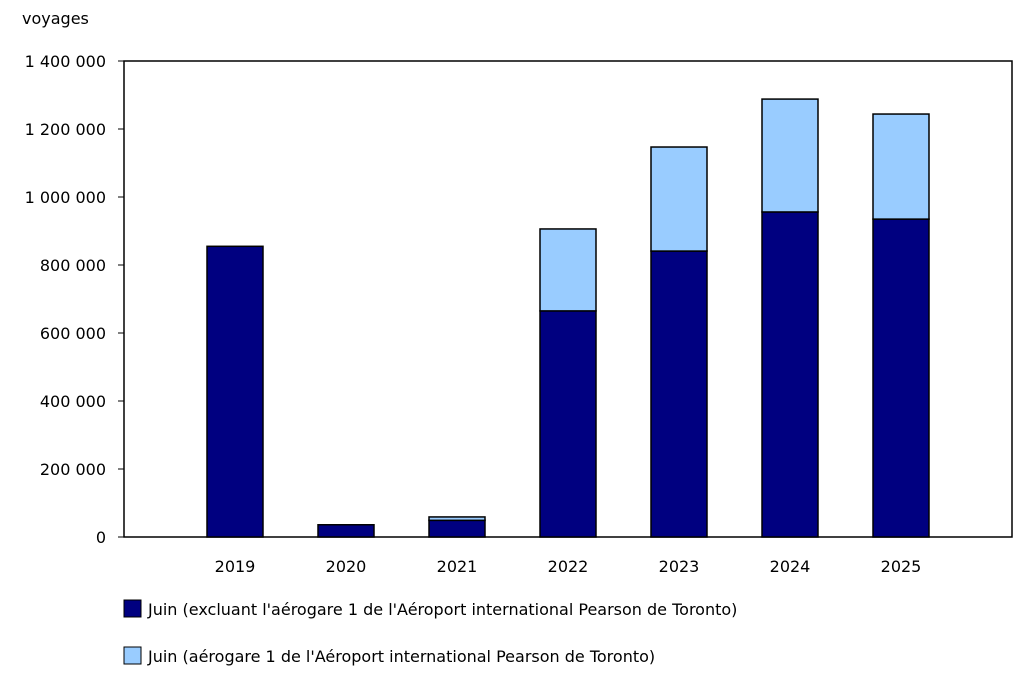 This screenshot has height=681, width=1031. What do you see at coordinates (65, 129) in the screenshot?
I see `y-tick-label: 1 200 000` at bounding box center [65, 129].